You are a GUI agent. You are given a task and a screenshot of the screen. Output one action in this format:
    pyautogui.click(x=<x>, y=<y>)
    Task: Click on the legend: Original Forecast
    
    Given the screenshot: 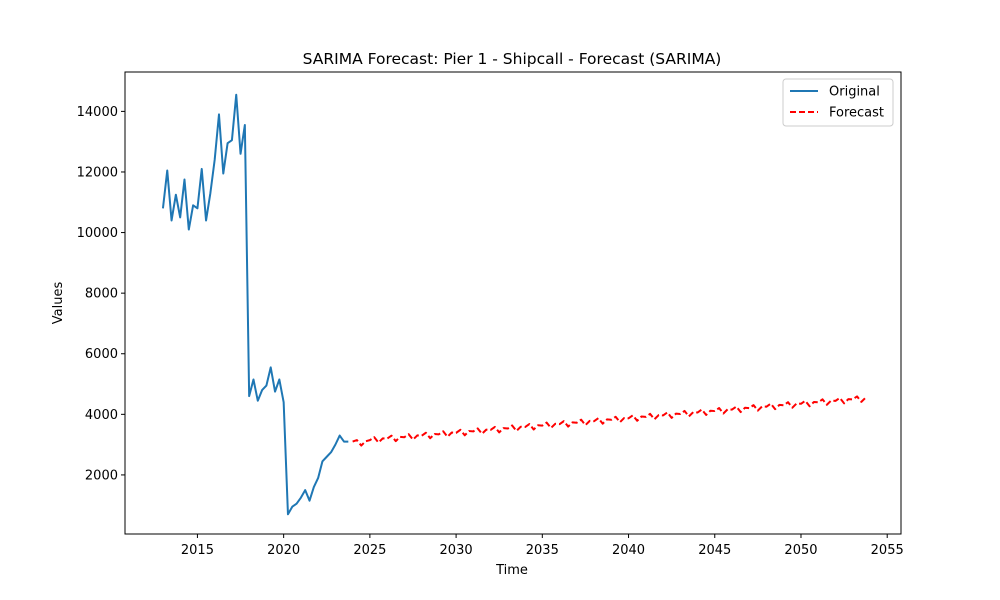 What is the action you would take?
    pyautogui.click(x=838, y=102)
    